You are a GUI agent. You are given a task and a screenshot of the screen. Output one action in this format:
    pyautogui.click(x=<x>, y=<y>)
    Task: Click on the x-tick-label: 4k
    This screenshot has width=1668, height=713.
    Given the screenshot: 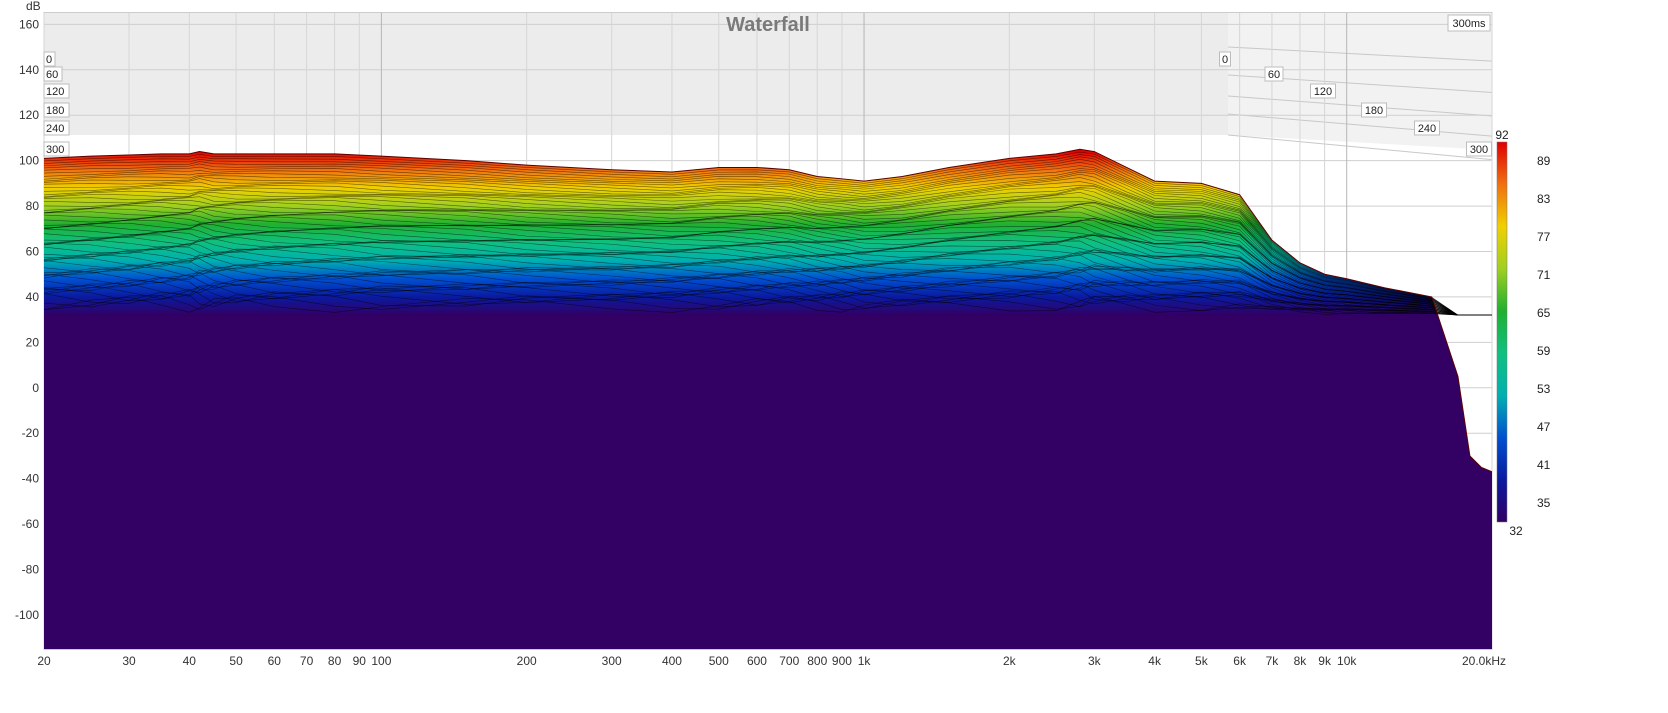 What is the action you would take?
    pyautogui.click(x=1155, y=661)
    